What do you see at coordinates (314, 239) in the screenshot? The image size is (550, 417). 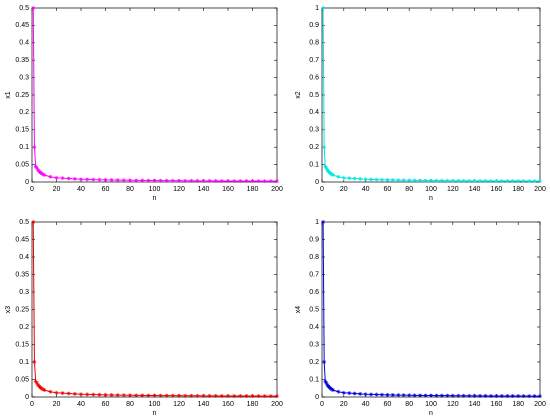 I see `y-tick-label: 0.9` at bounding box center [314, 239].